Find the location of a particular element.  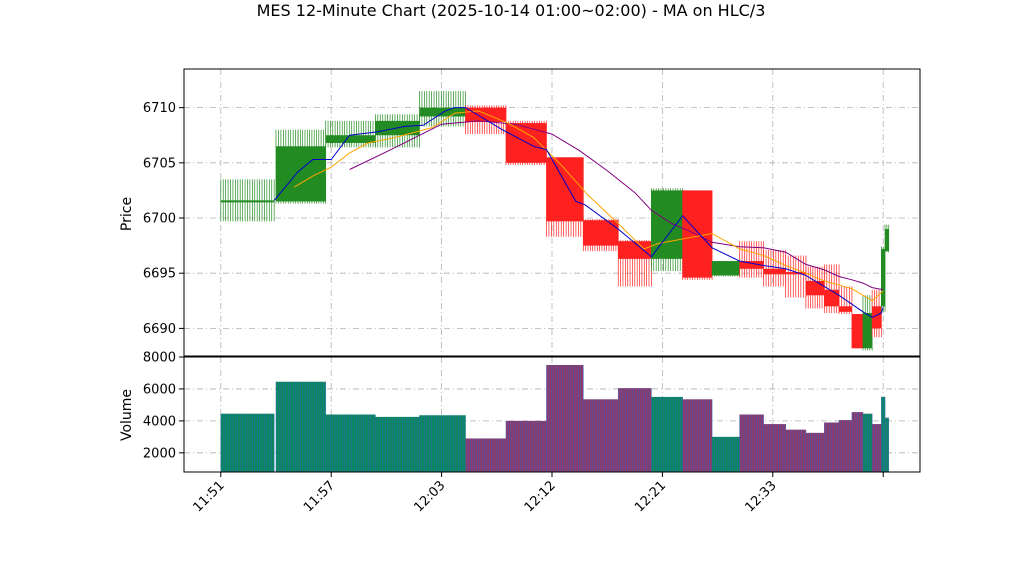

price-axis-label: Price is located at coordinates (127, 214).